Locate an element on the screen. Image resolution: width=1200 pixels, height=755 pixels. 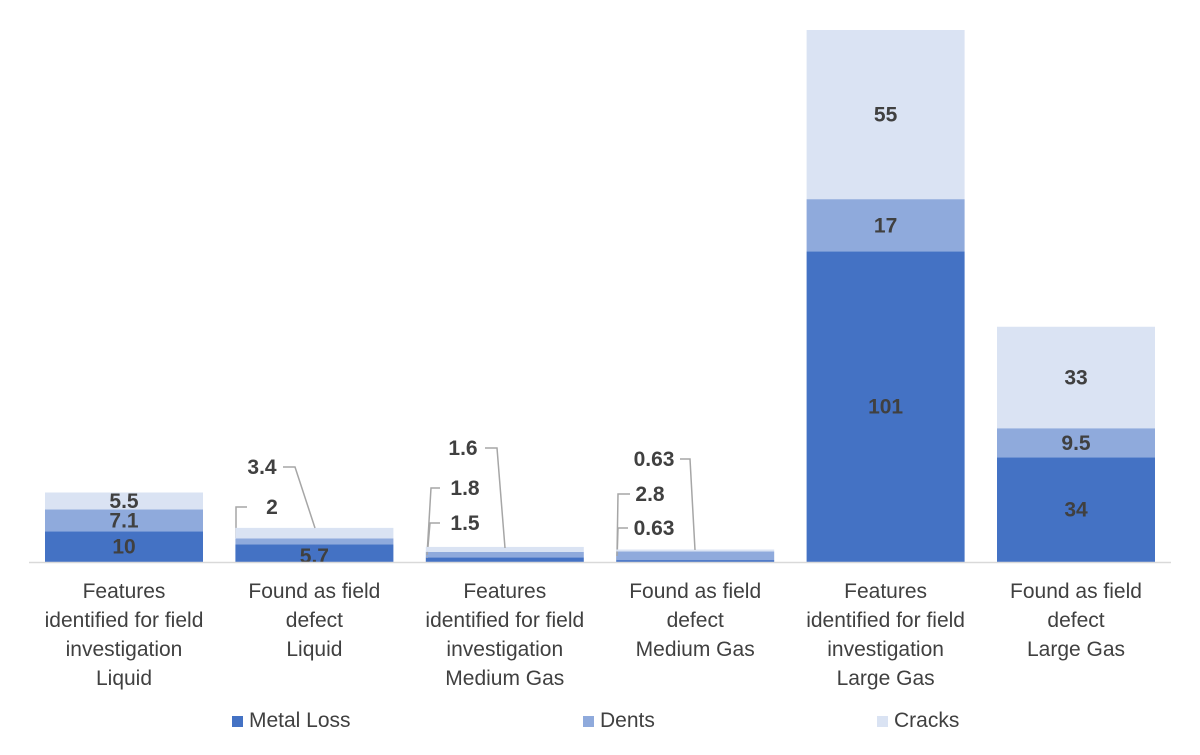
x-tick-label: Found as field defect Medium Gas is located at coordinates (695, 620).